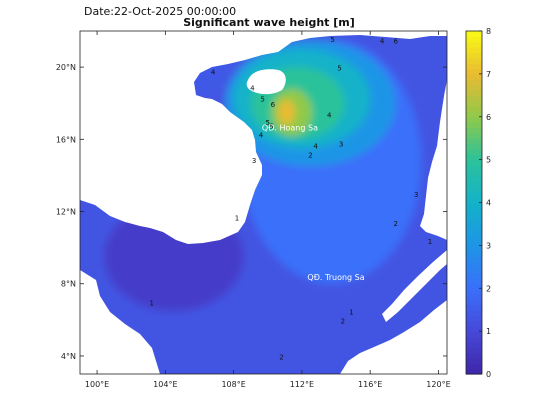  What do you see at coordinates (66, 139) in the screenshot?
I see `y-tick-label: 16°N` at bounding box center [66, 139].